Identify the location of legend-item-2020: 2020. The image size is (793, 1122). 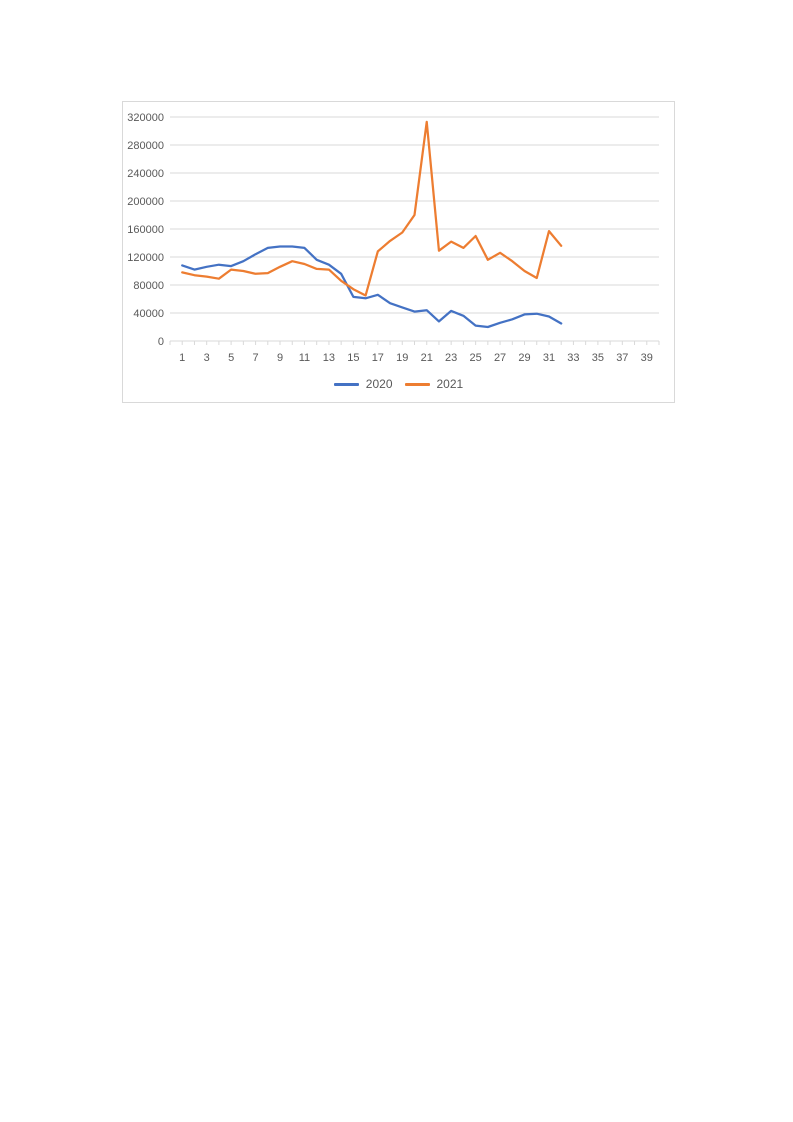
(363, 384).